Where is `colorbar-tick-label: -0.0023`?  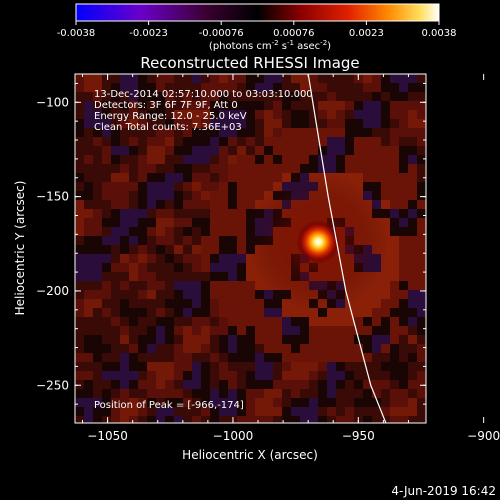
colorbar-tick-label: -0.0023 is located at coordinates (148, 33).